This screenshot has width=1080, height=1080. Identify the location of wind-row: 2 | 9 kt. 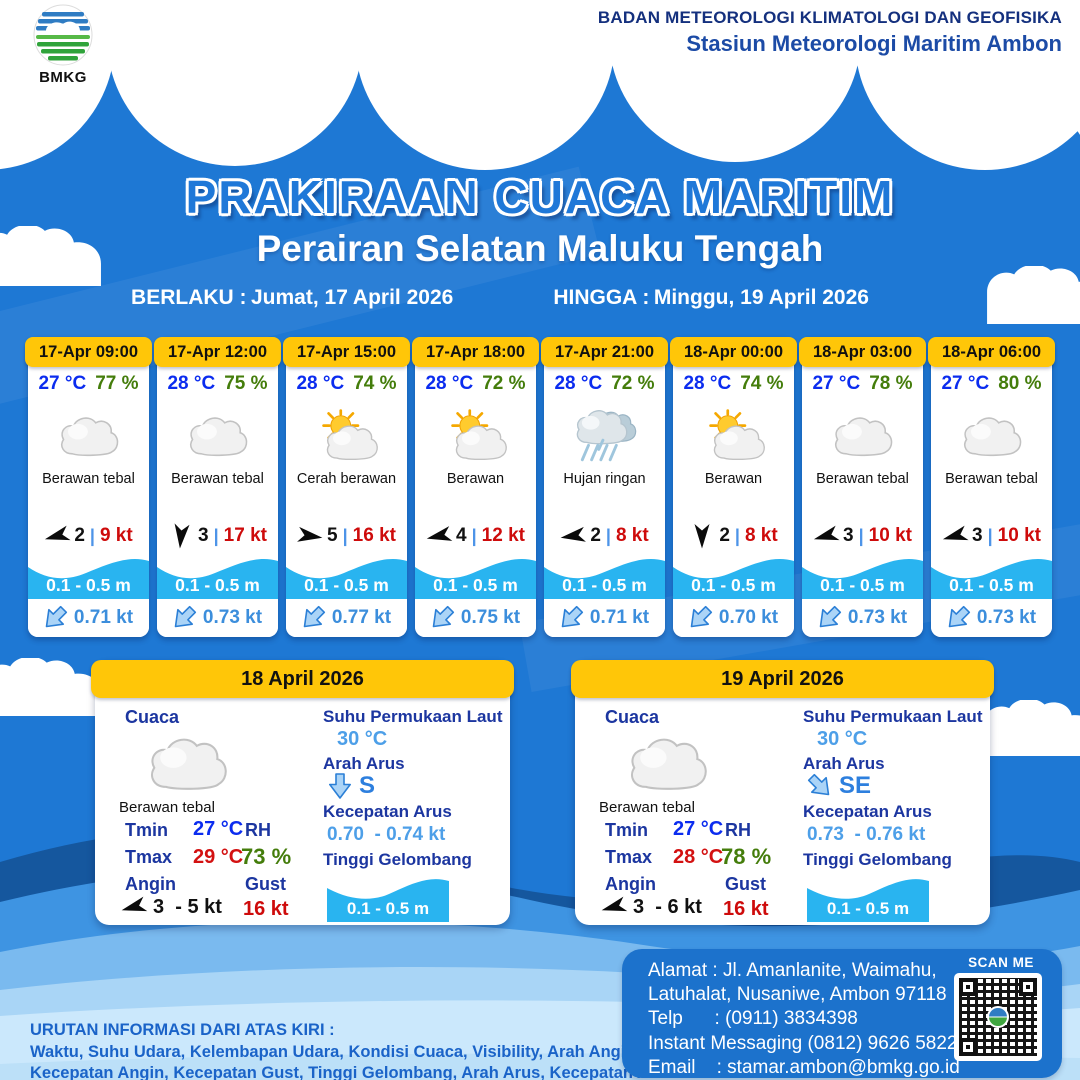
(88, 536).